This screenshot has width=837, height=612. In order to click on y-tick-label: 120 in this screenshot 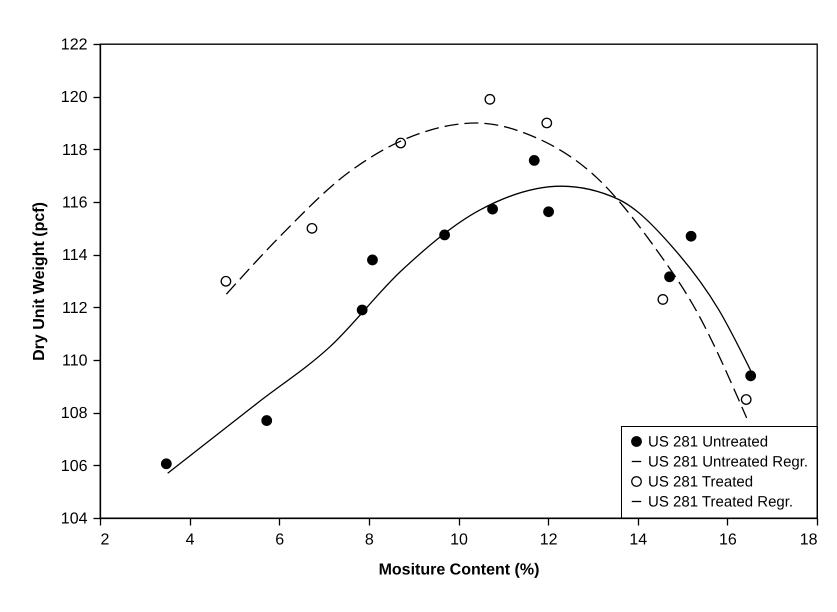, I will do `click(74, 97)`.